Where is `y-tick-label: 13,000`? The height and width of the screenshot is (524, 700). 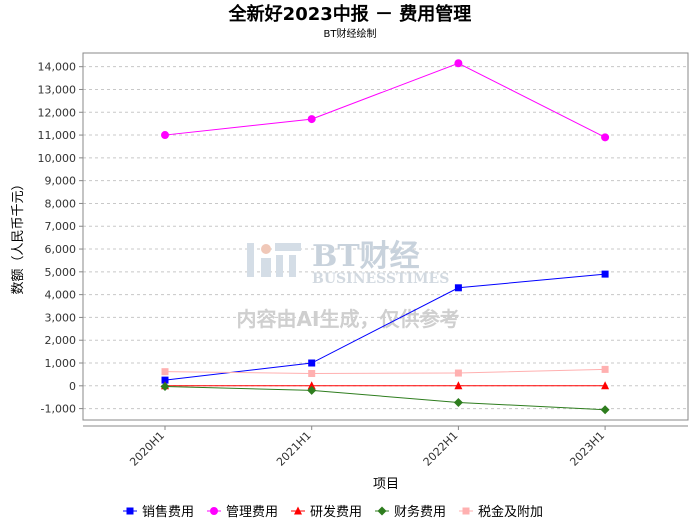 y-tick-label: 13,000 is located at coordinates (57, 89).